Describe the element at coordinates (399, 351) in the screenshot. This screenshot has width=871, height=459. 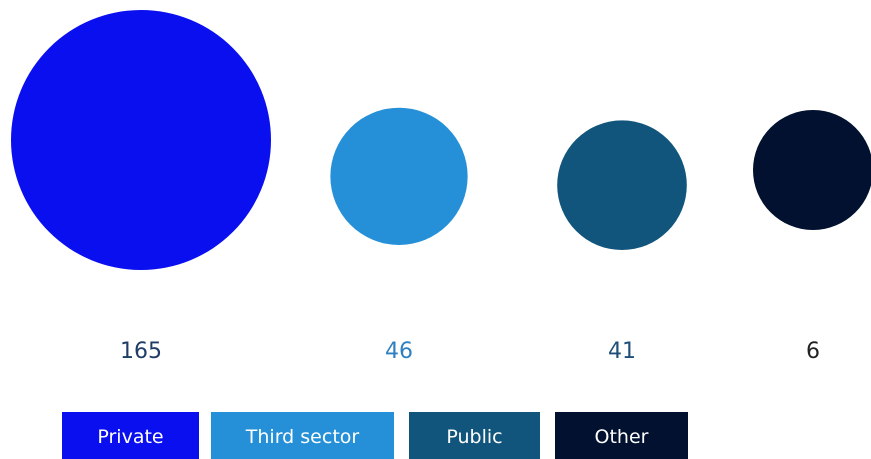
I see `value-label-third-sector: 46` at that location.